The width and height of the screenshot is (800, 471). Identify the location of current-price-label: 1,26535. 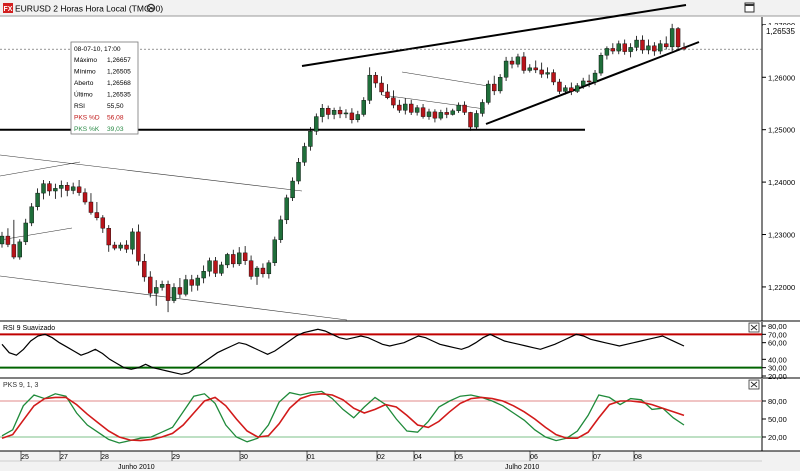
(781, 31).